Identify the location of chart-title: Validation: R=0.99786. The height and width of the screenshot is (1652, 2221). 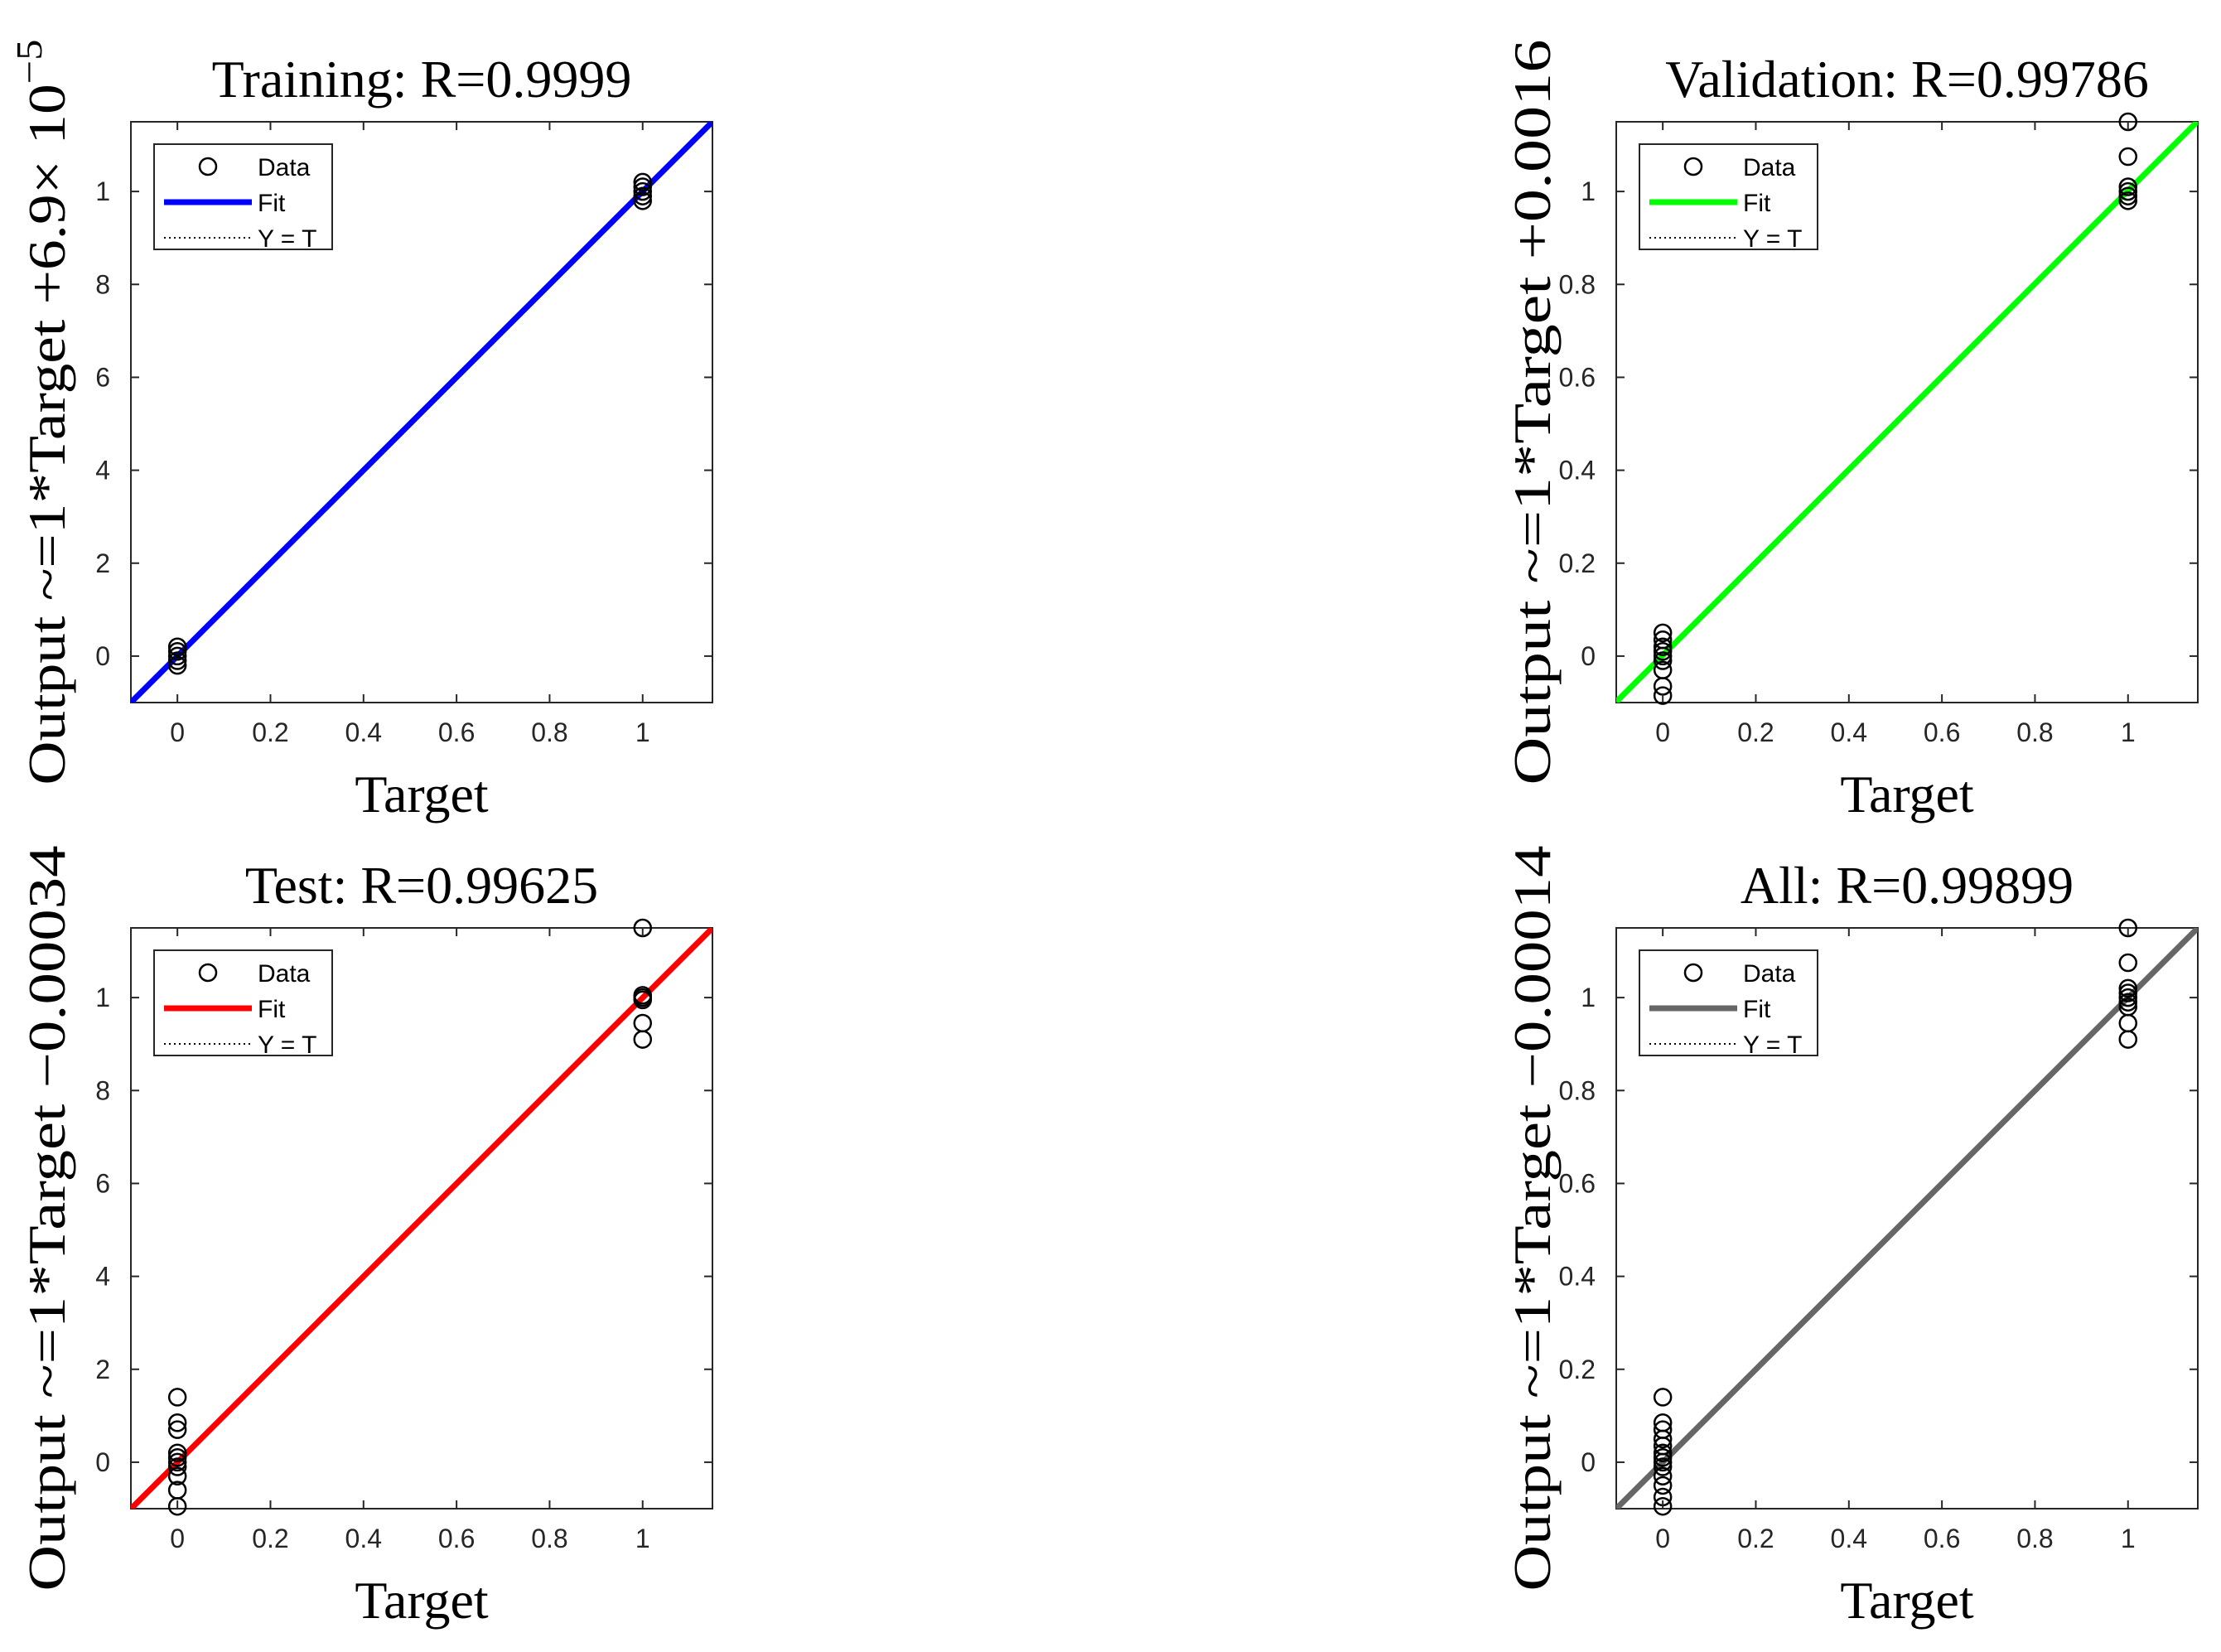
(1907, 79).